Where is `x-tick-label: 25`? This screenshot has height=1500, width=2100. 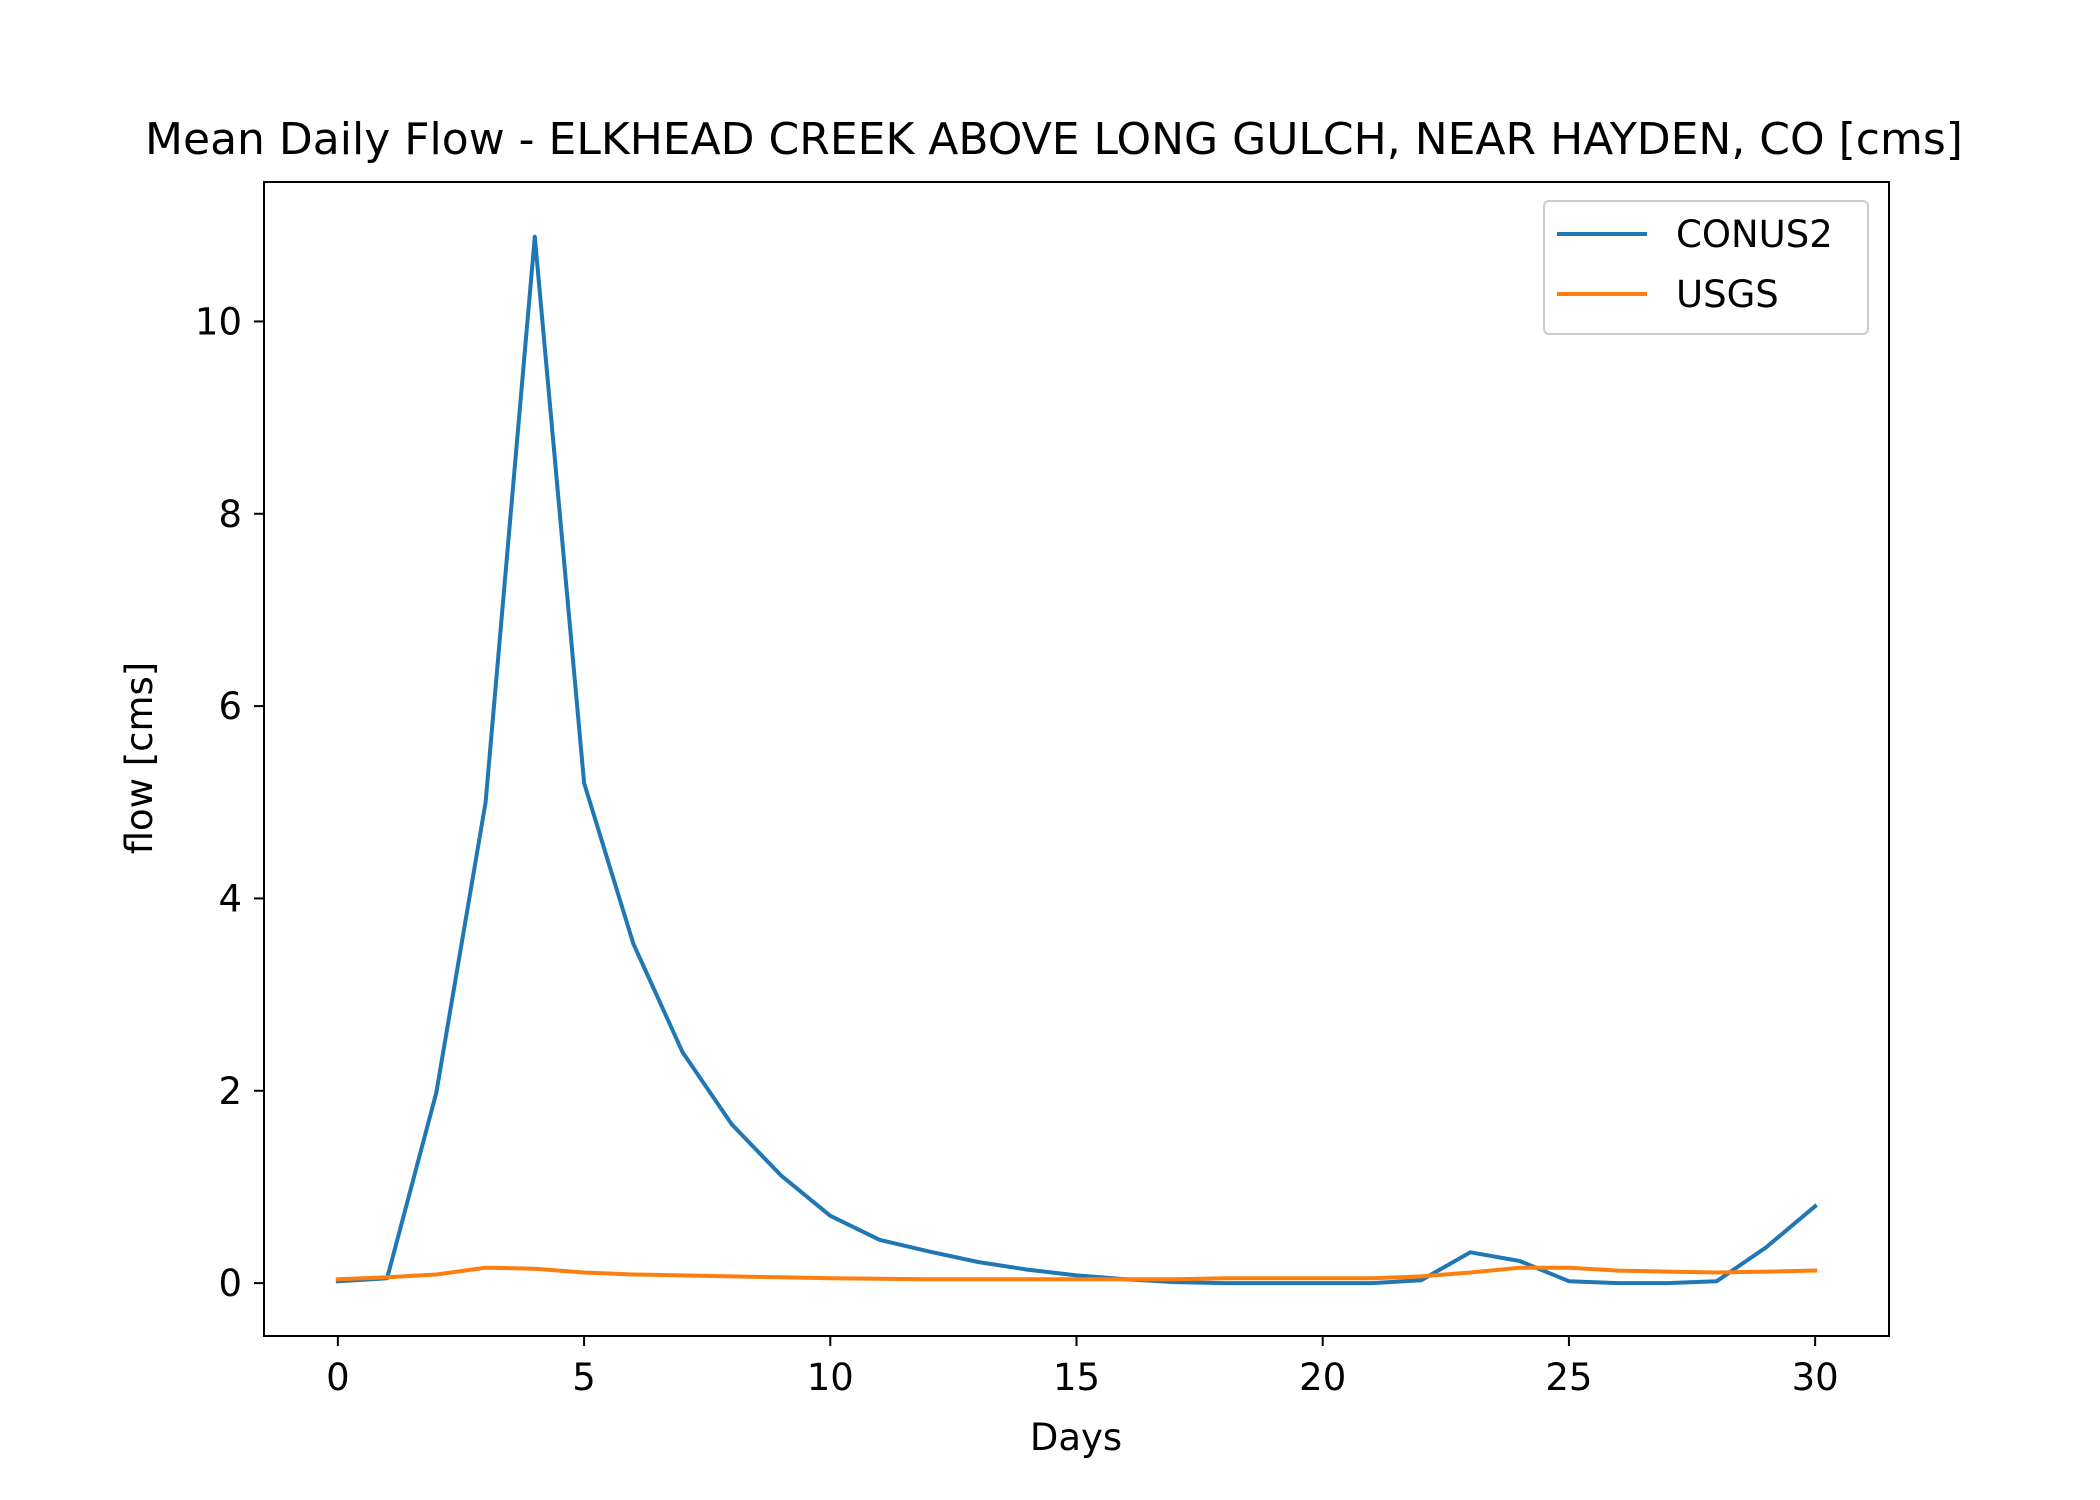
x-tick-label: 25 is located at coordinates (1568, 1377).